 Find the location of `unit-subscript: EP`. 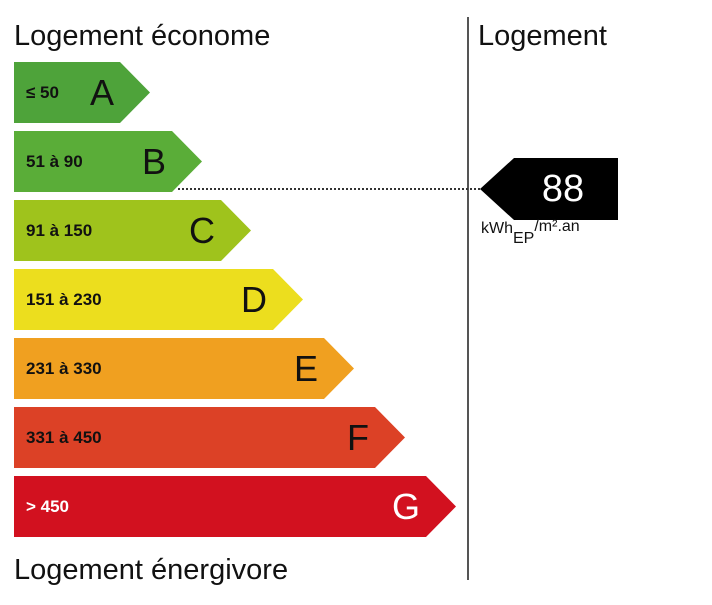

unit-subscript: EP is located at coordinates (524, 238).